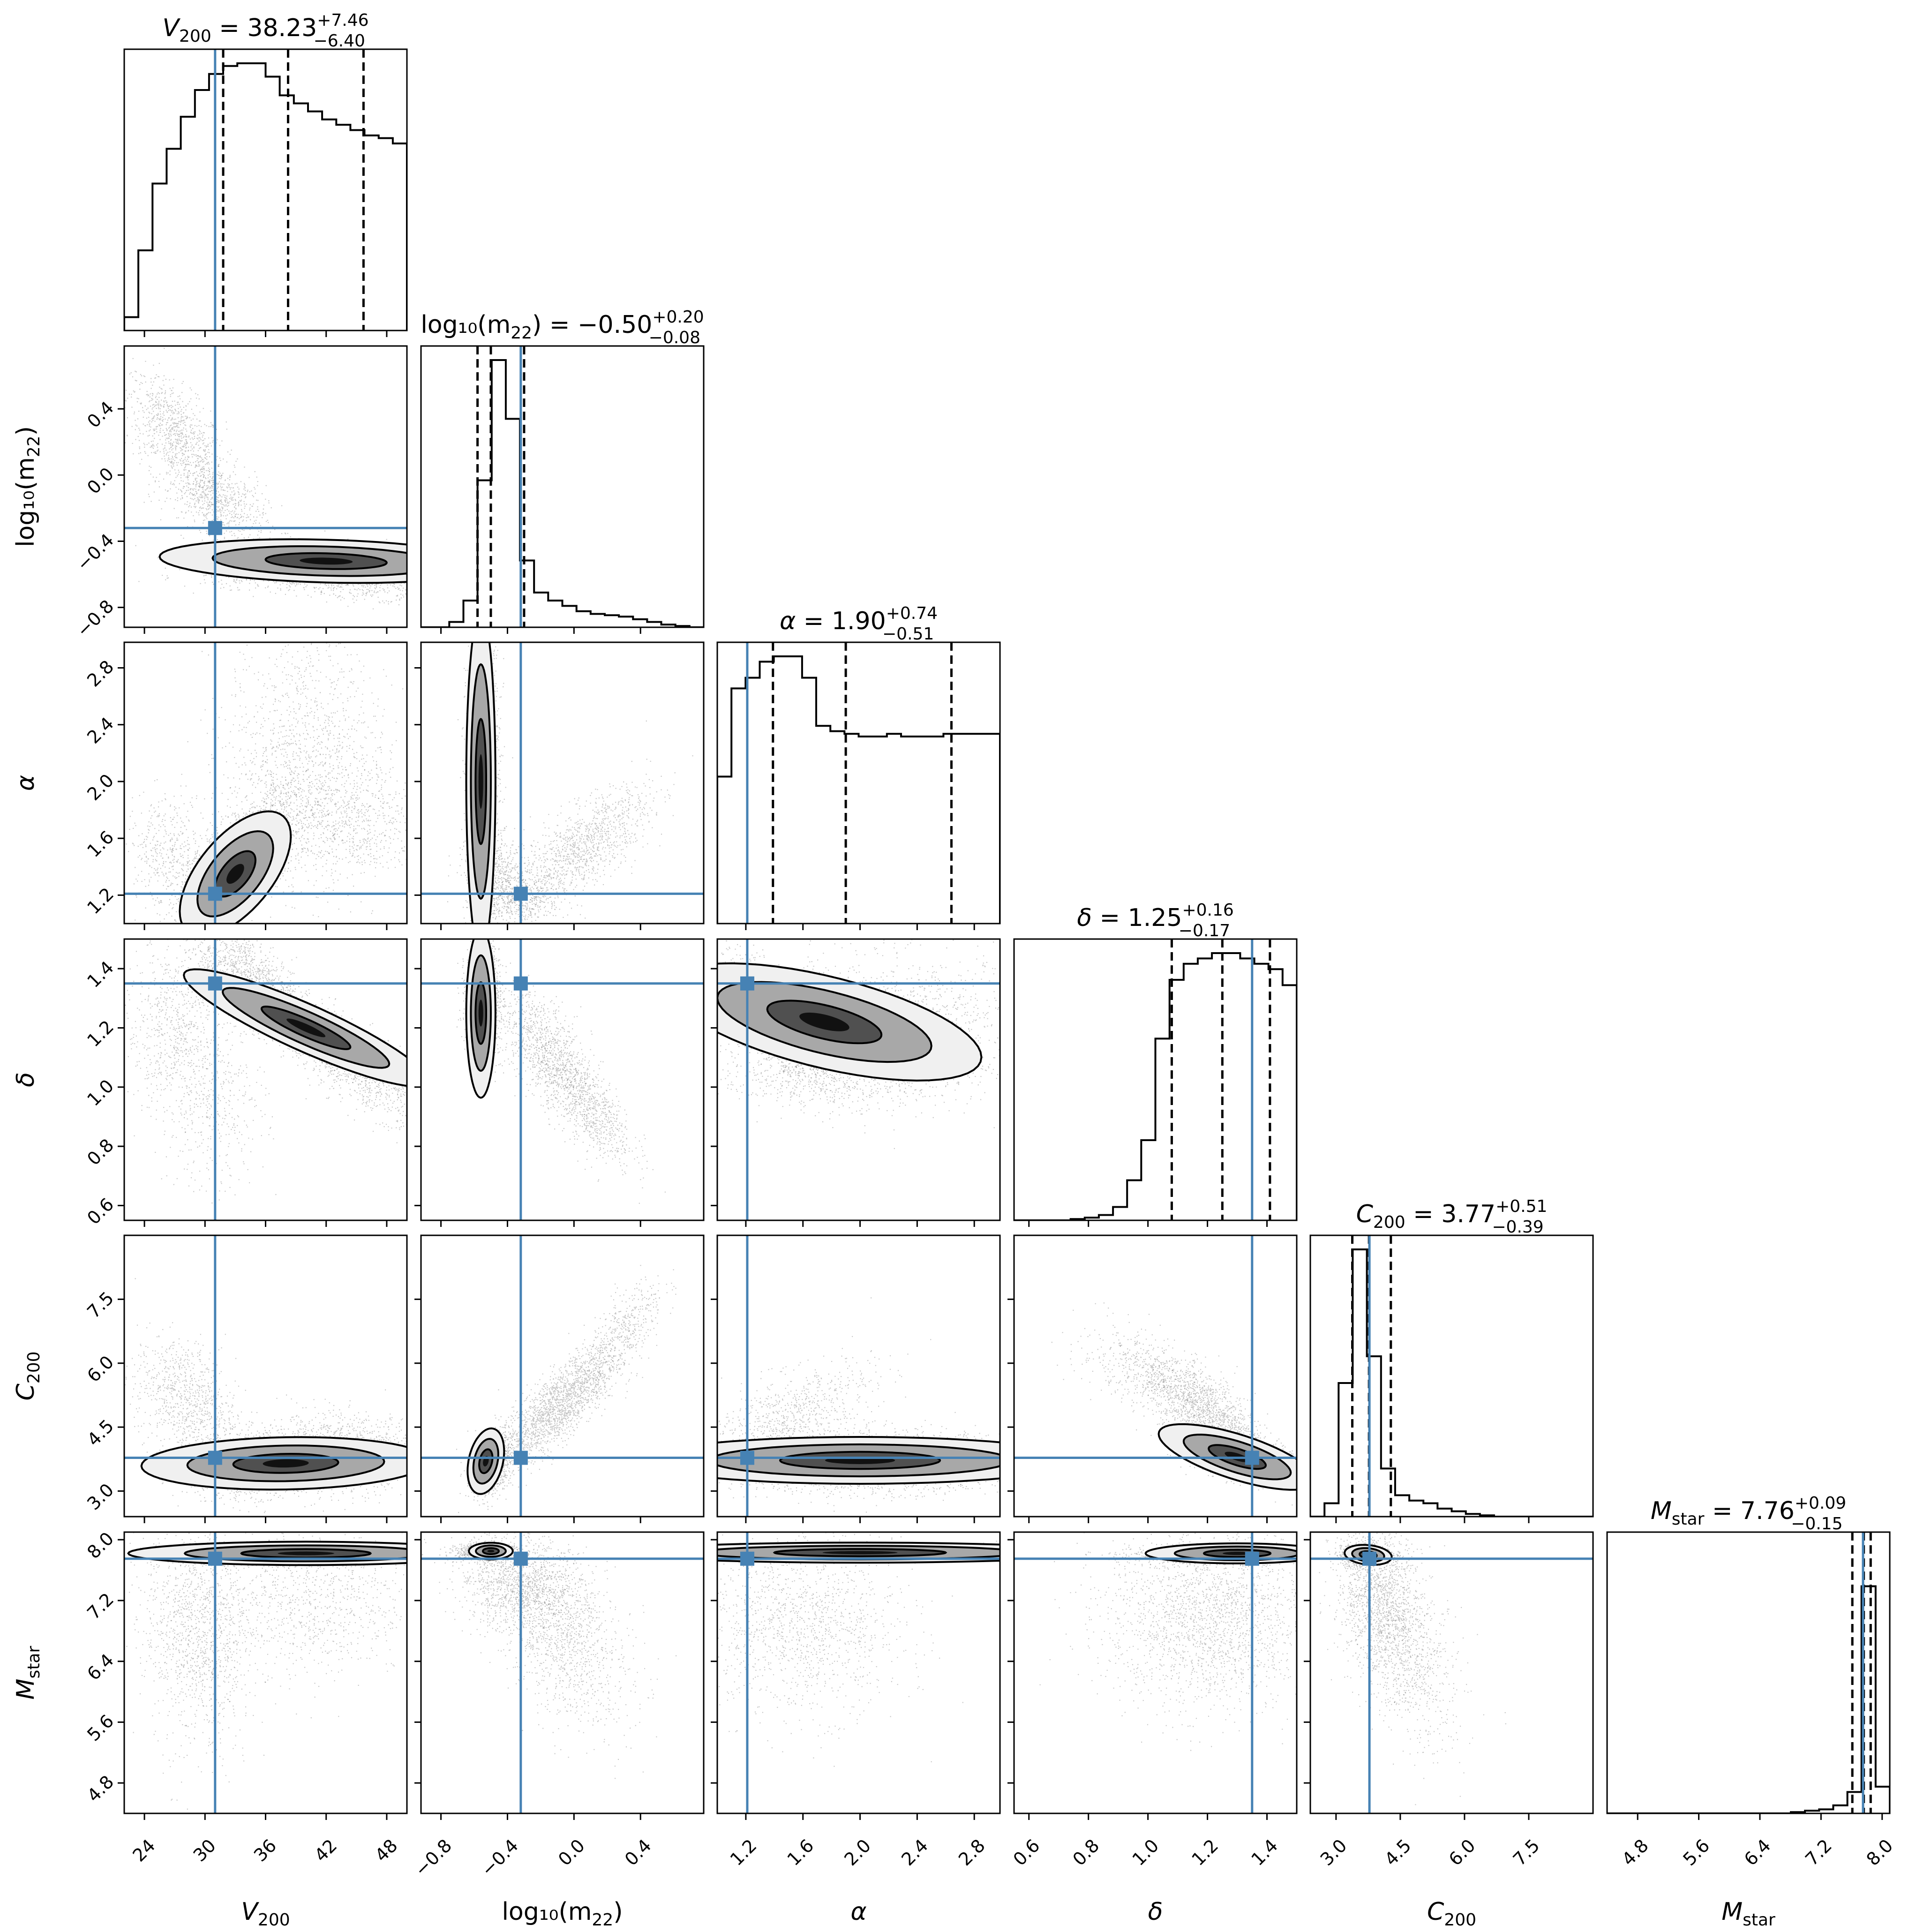  Describe the element at coordinates (265, 1079) in the screenshot. I see `scatter-panel-V200-delta` at that location.